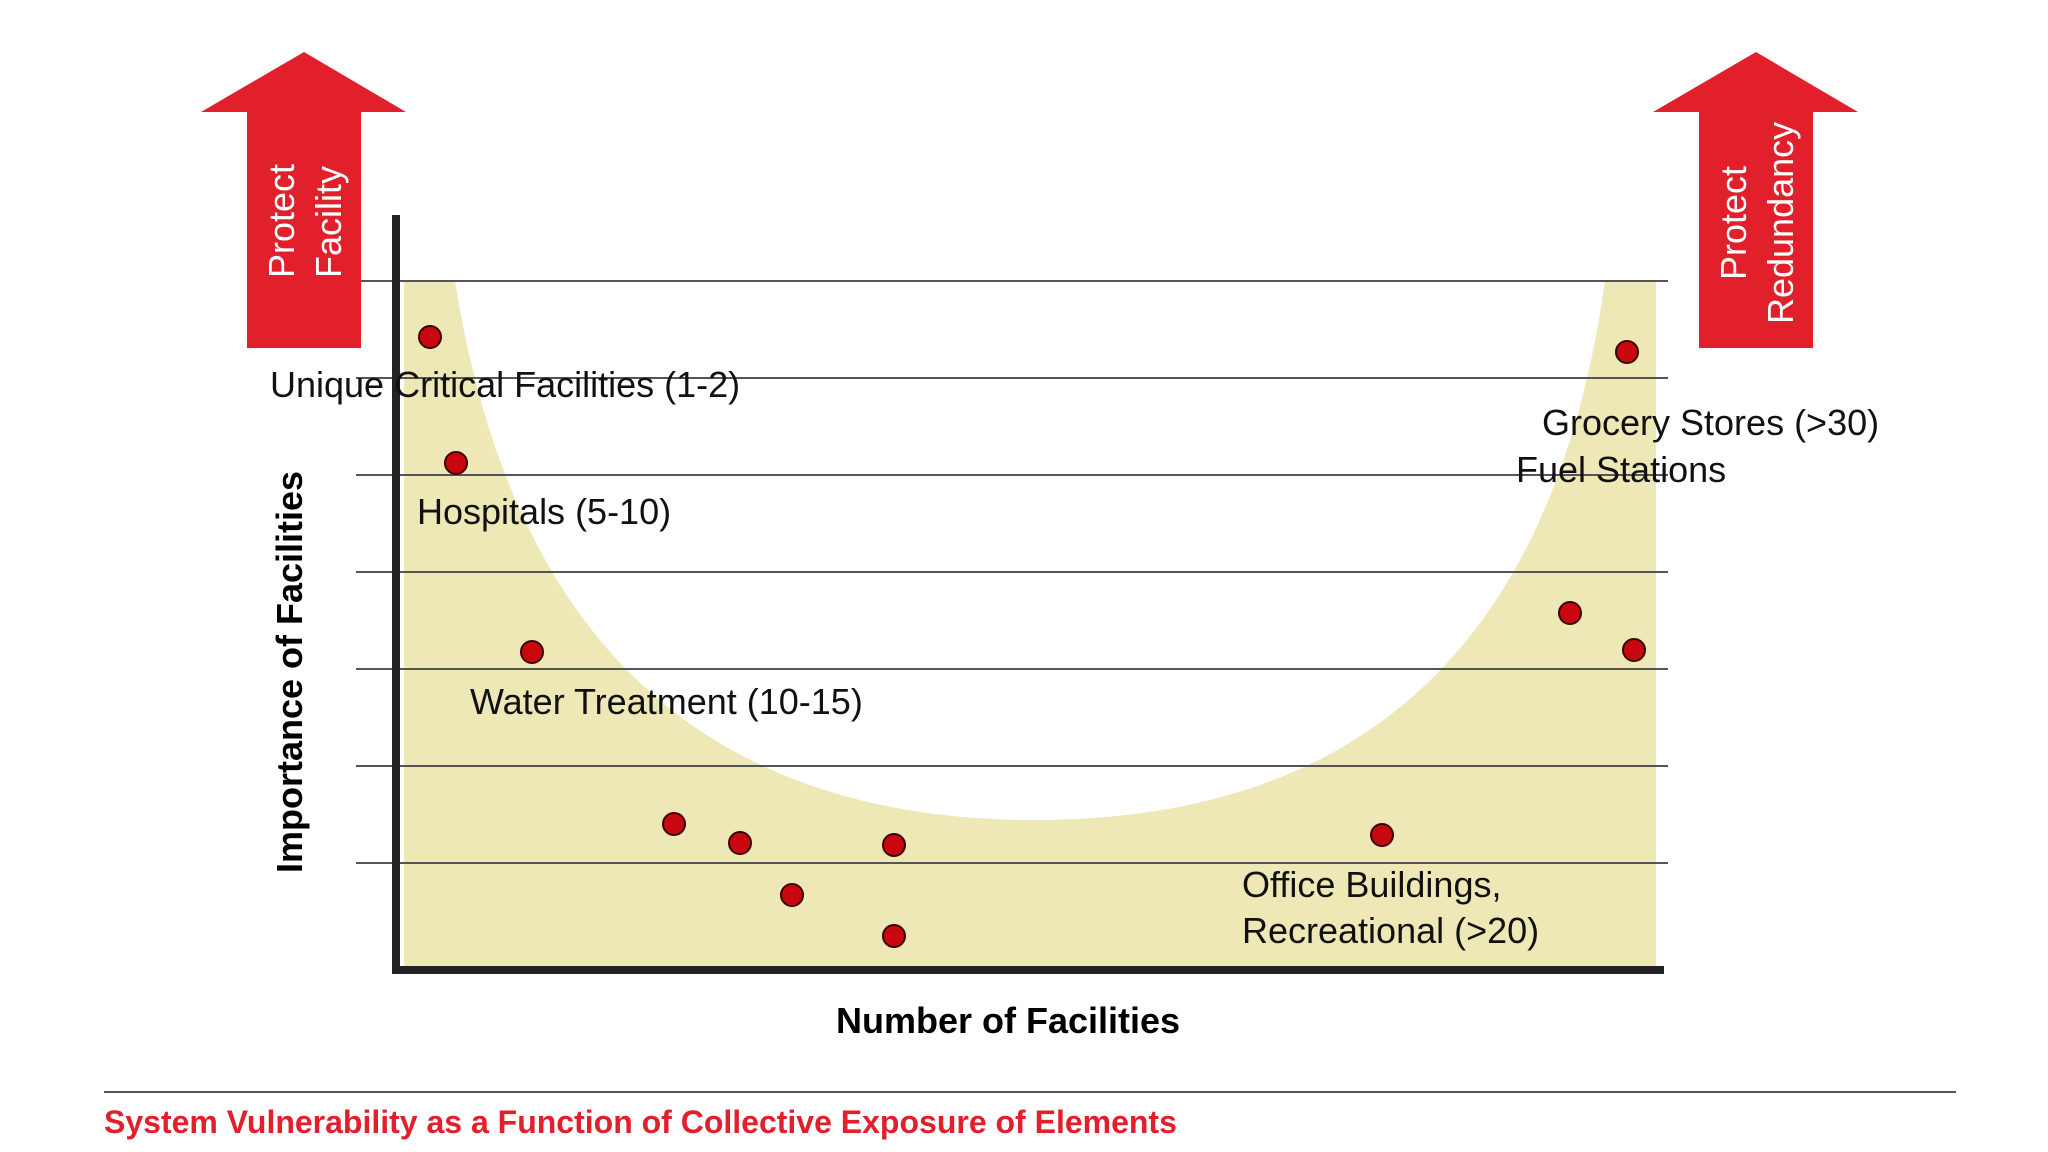 The image size is (2048, 1152). I want to click on protect-facility-text-2: Facility, so click(328, 222).